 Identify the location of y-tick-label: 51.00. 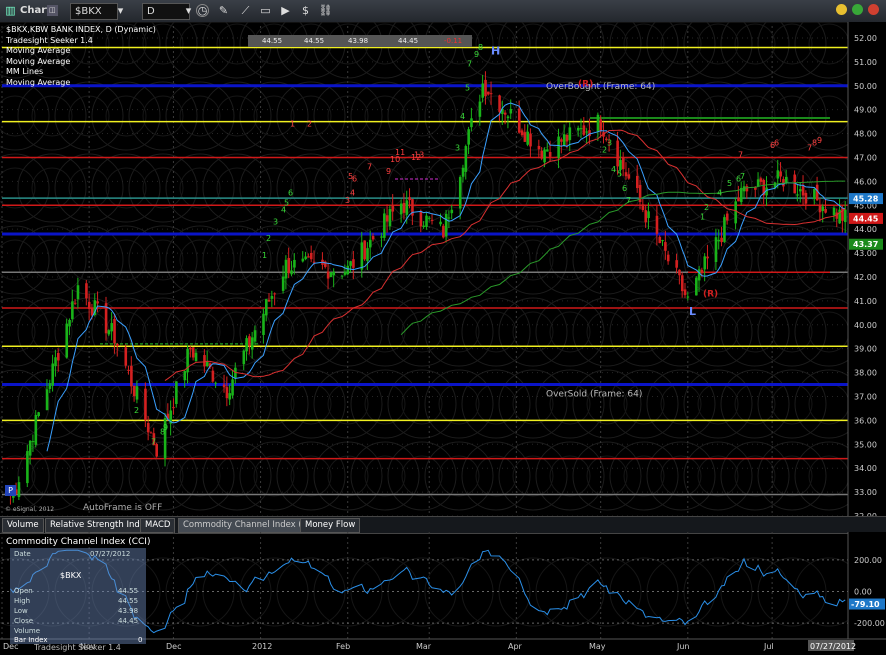
(865, 62).